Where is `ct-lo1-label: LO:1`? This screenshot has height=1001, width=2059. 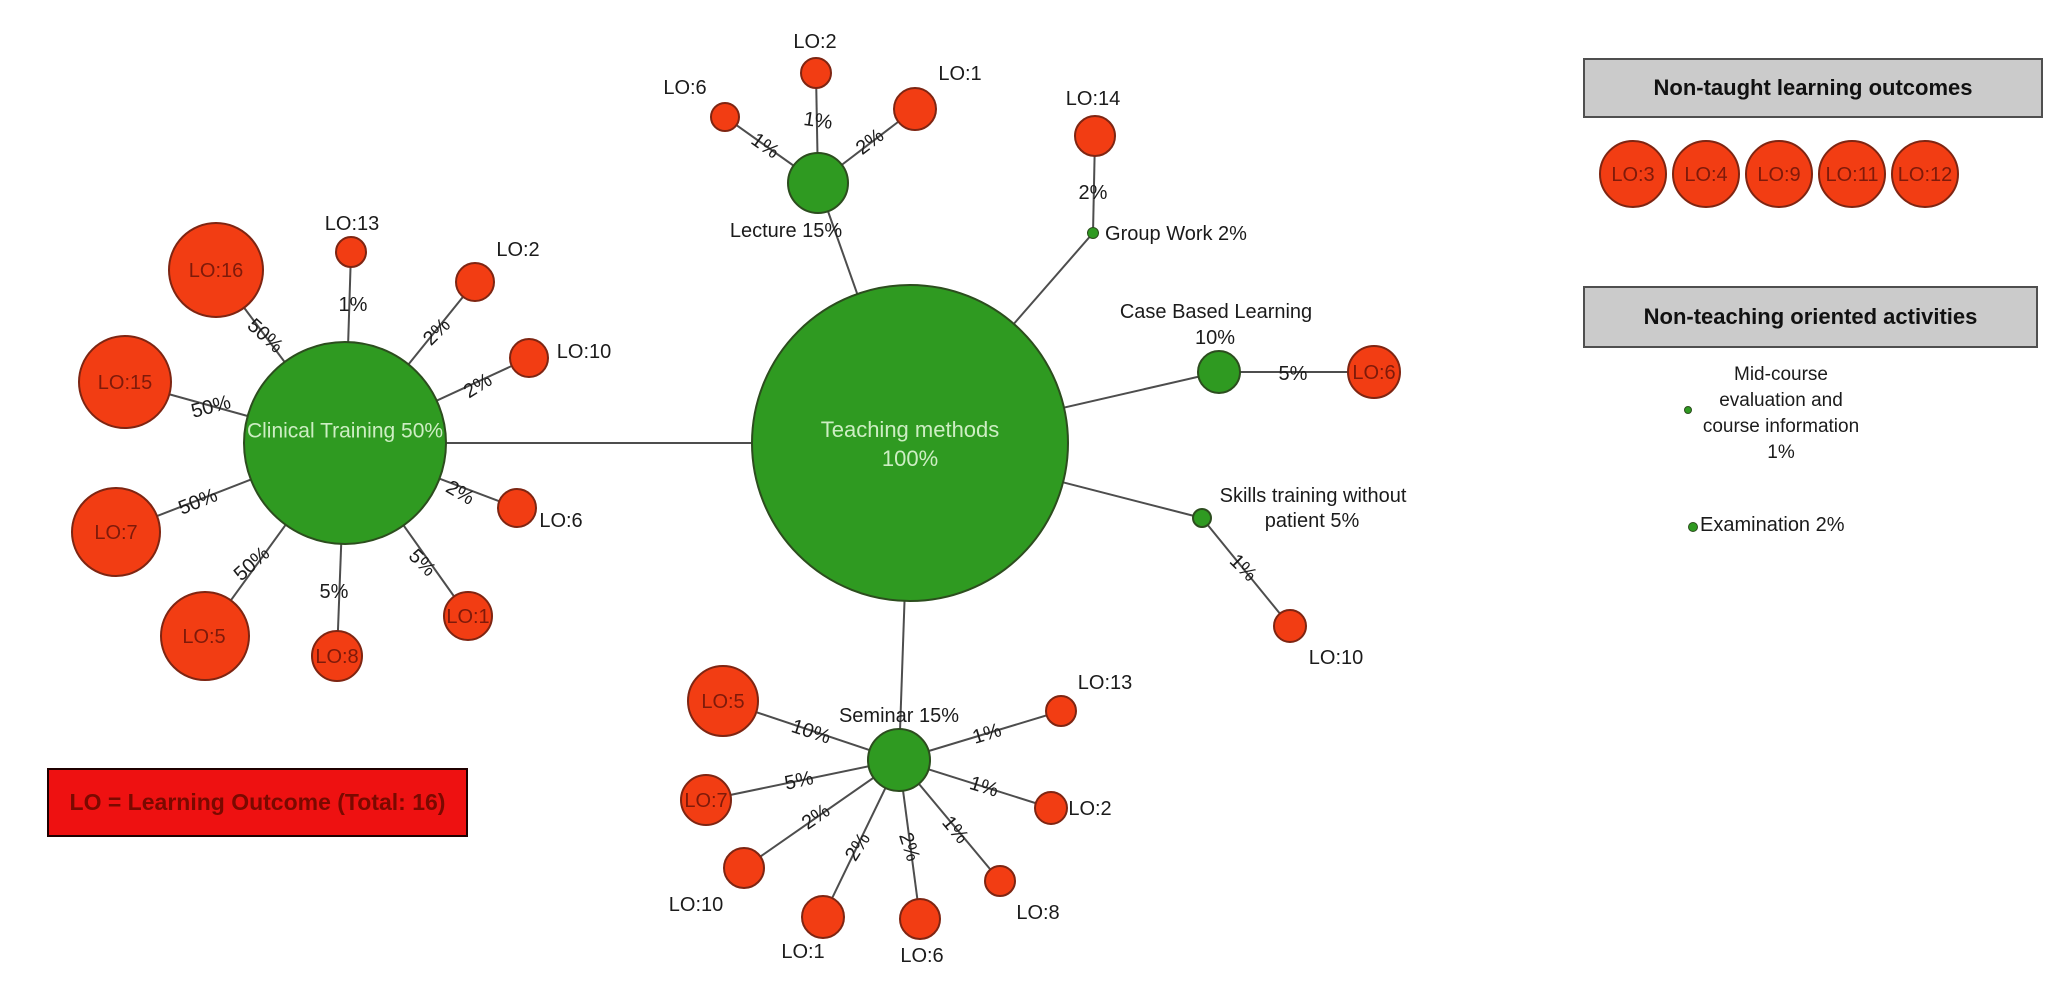 ct-lo1-label: LO:1 is located at coordinates (468, 617).